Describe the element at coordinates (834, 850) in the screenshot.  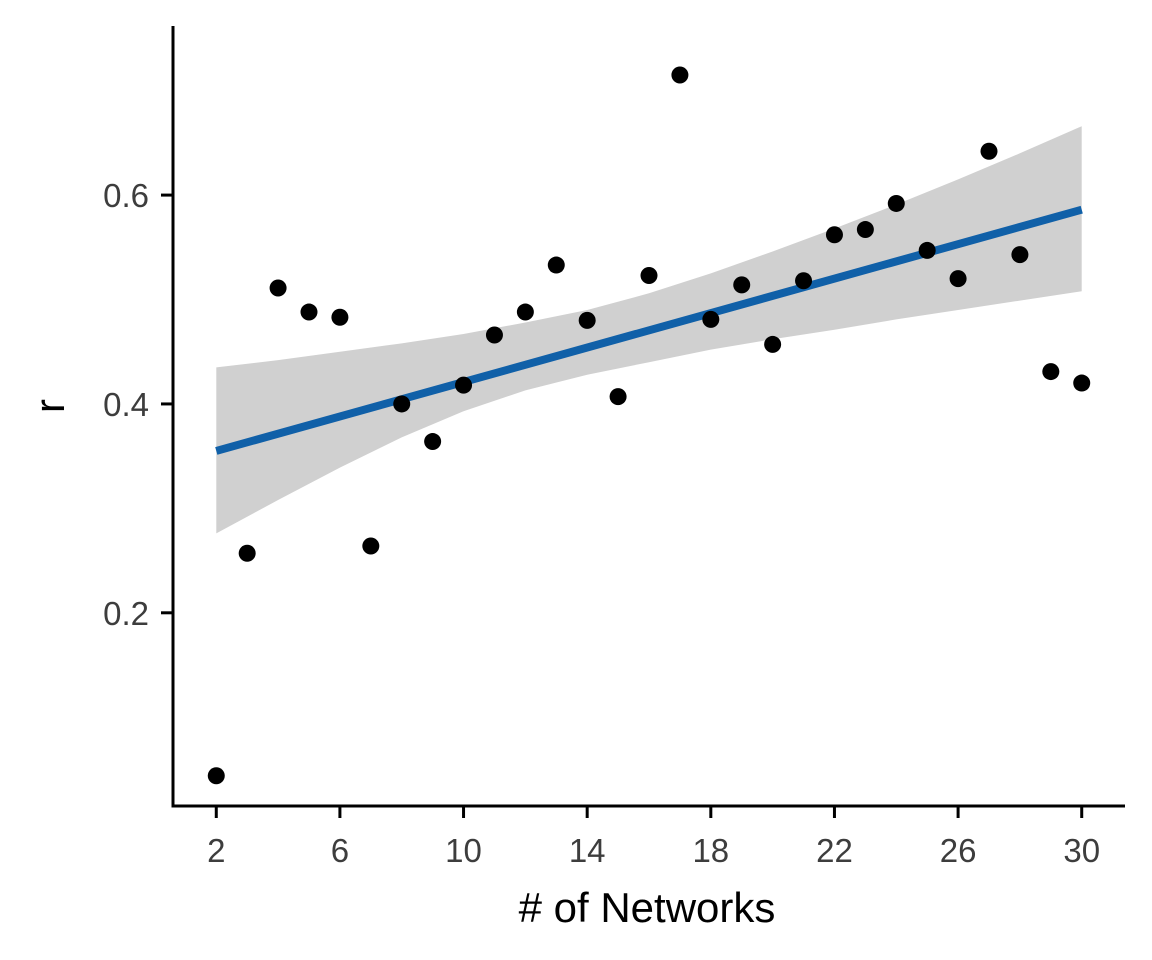
I see `x-tick-label: 22` at that location.